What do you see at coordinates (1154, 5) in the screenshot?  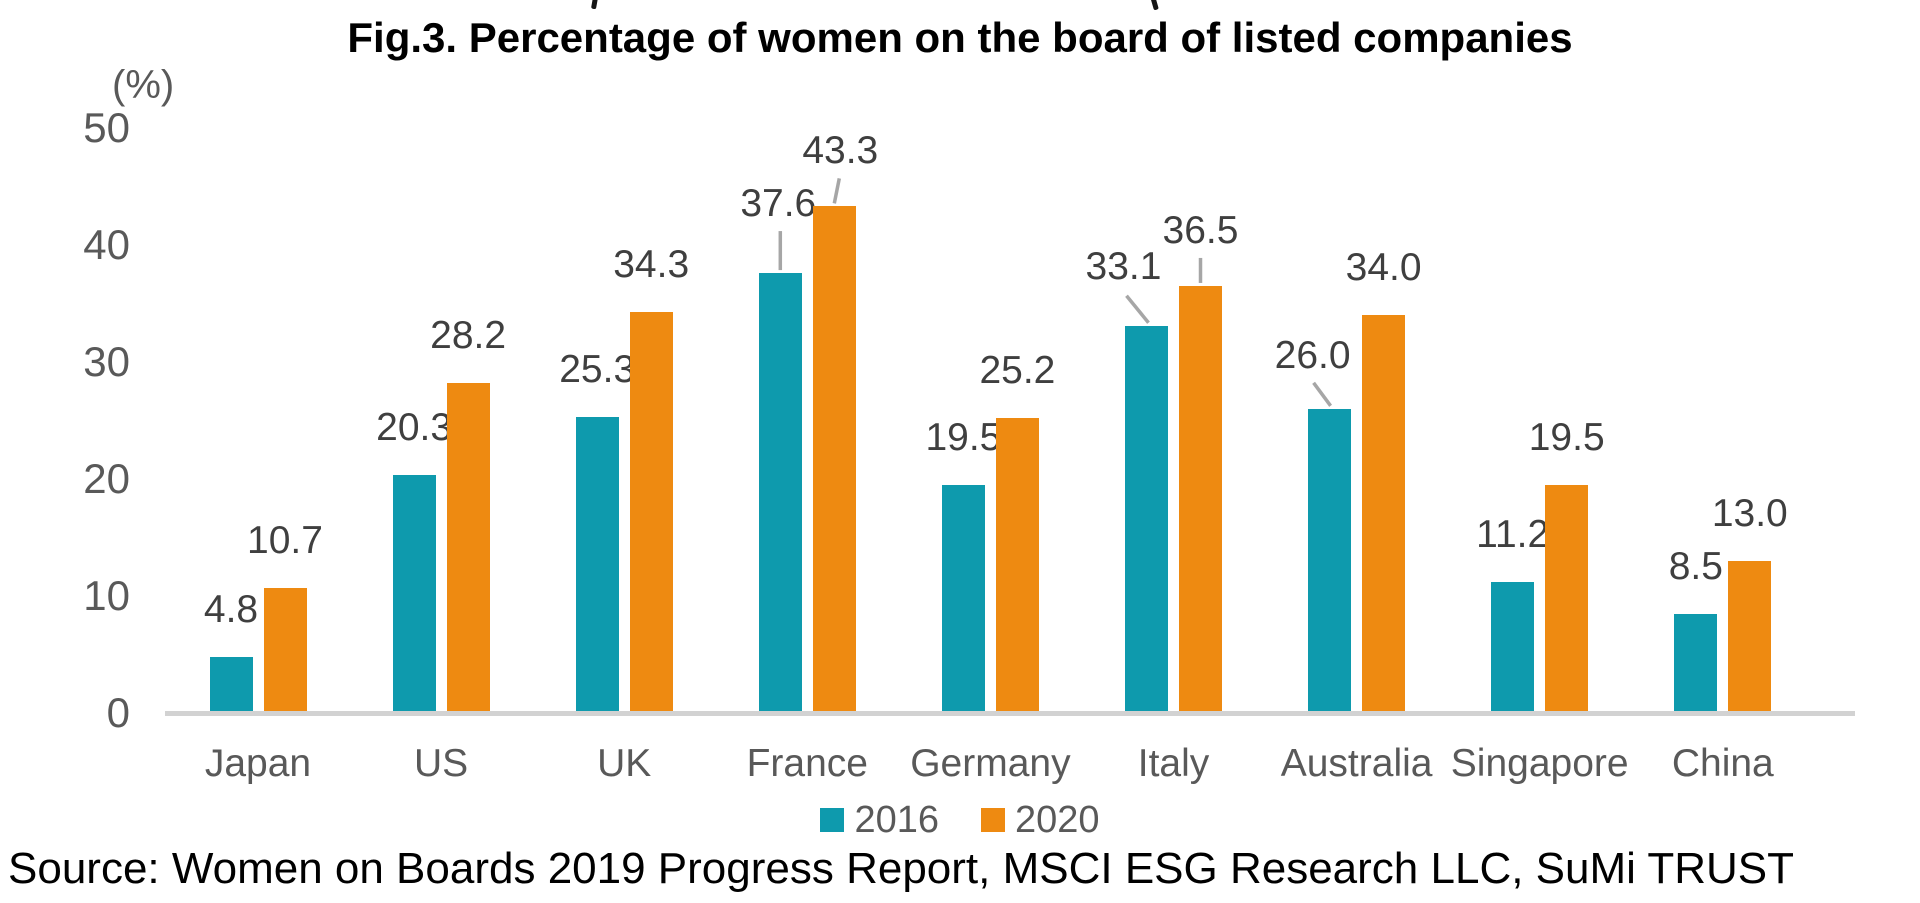 I see `cropped-text-fragment-right` at bounding box center [1154, 5].